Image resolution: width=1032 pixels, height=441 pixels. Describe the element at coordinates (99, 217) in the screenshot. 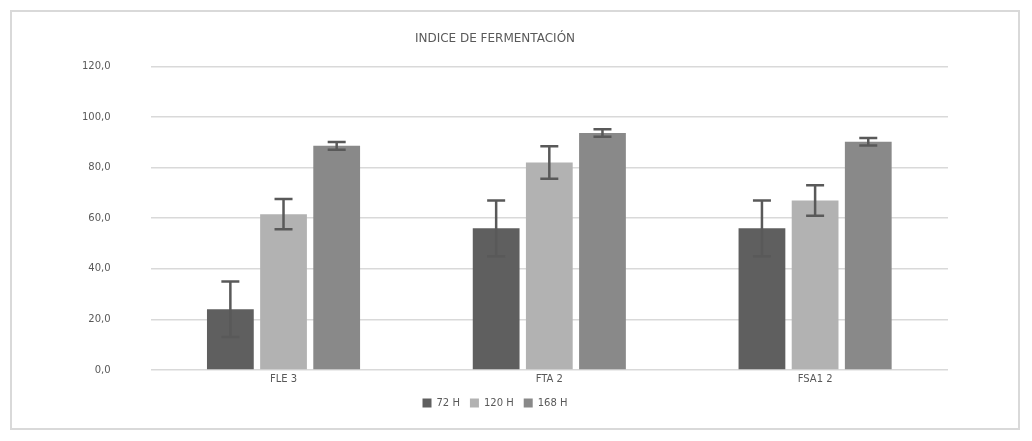

I see `y-tick-label: 60,0` at that location.